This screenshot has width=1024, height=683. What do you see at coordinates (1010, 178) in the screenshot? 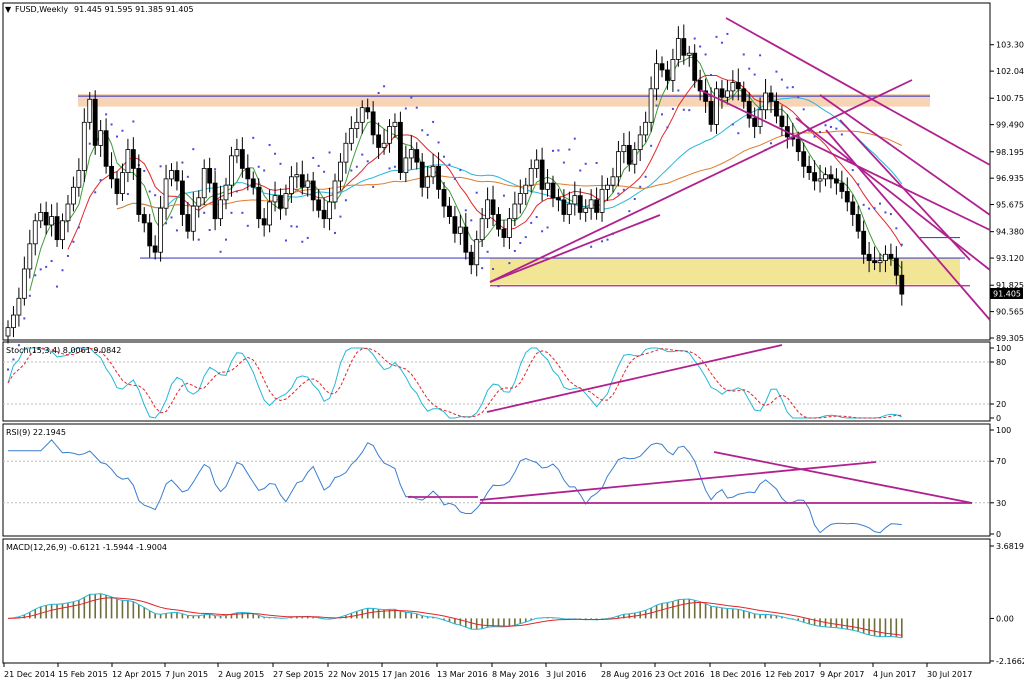
I see `price-tick-label: 96.935` at bounding box center [1010, 178].